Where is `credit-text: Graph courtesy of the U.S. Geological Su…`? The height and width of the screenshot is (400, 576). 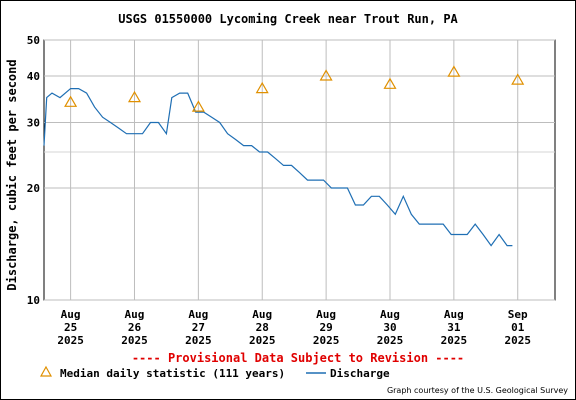 credit-text: Graph courtesy of the U.S. Geological Su… is located at coordinates (477, 390).